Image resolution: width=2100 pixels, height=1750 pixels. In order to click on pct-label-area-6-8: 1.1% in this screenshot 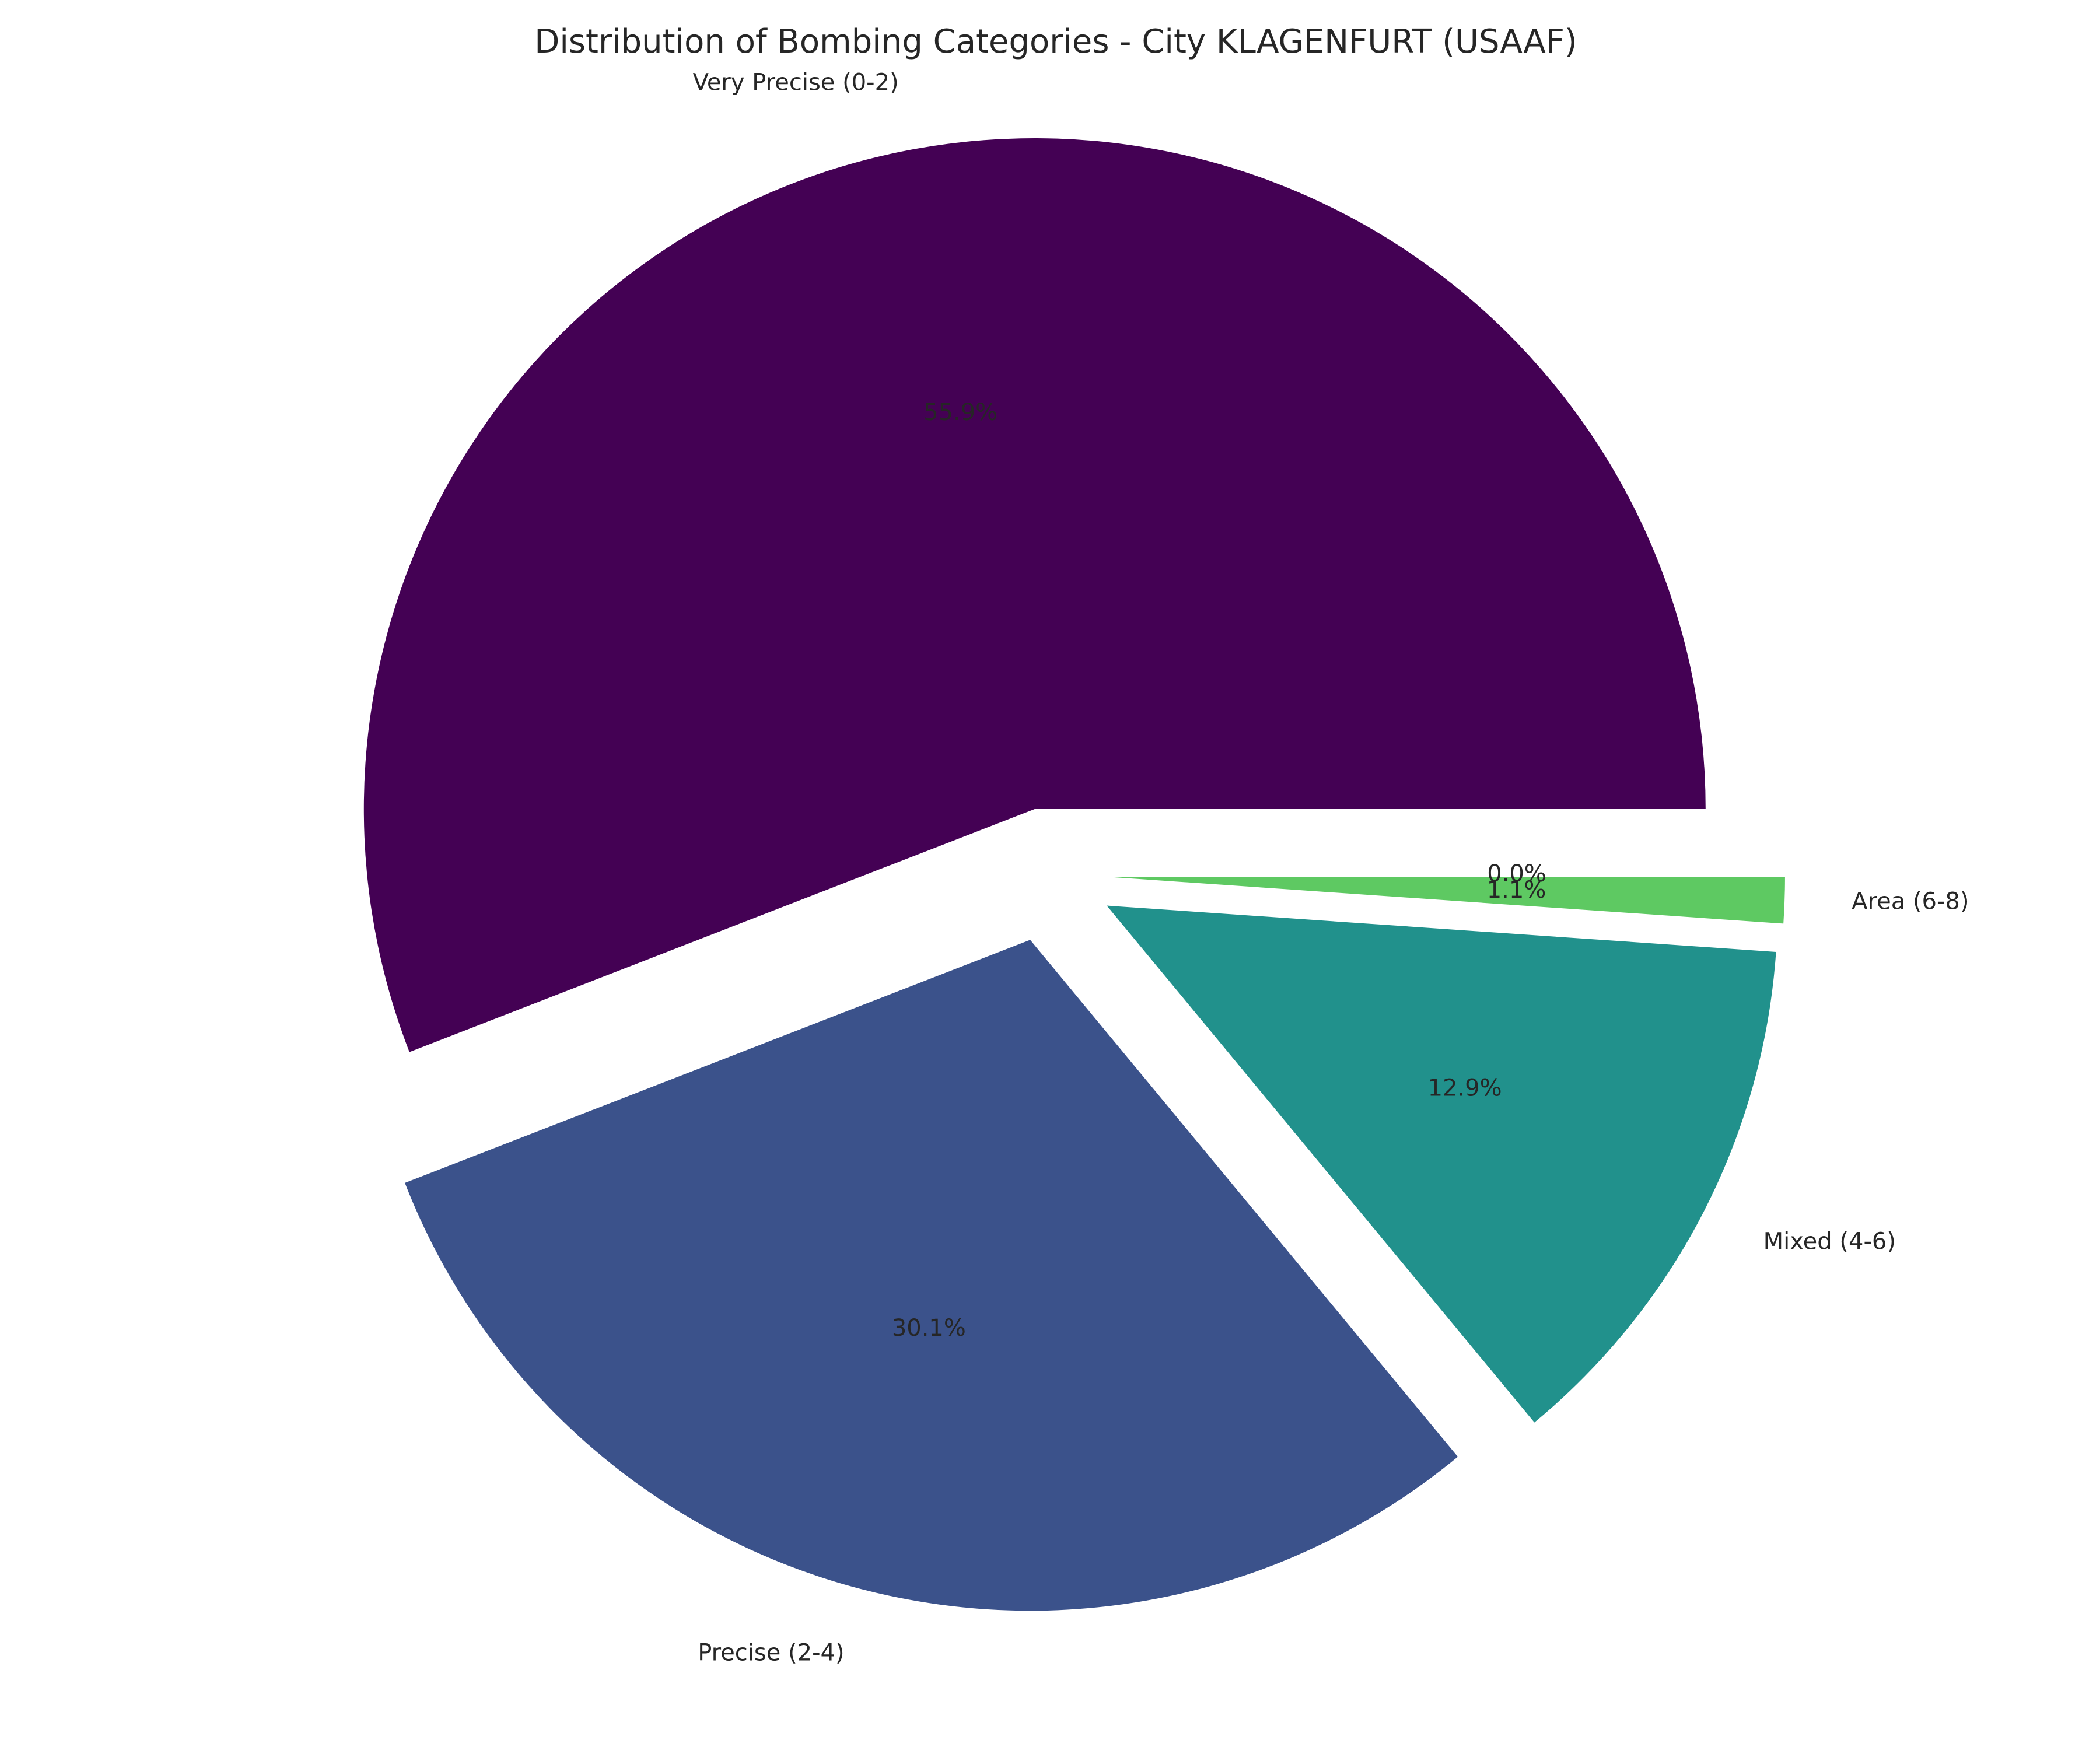, I will do `click(1517, 890)`.